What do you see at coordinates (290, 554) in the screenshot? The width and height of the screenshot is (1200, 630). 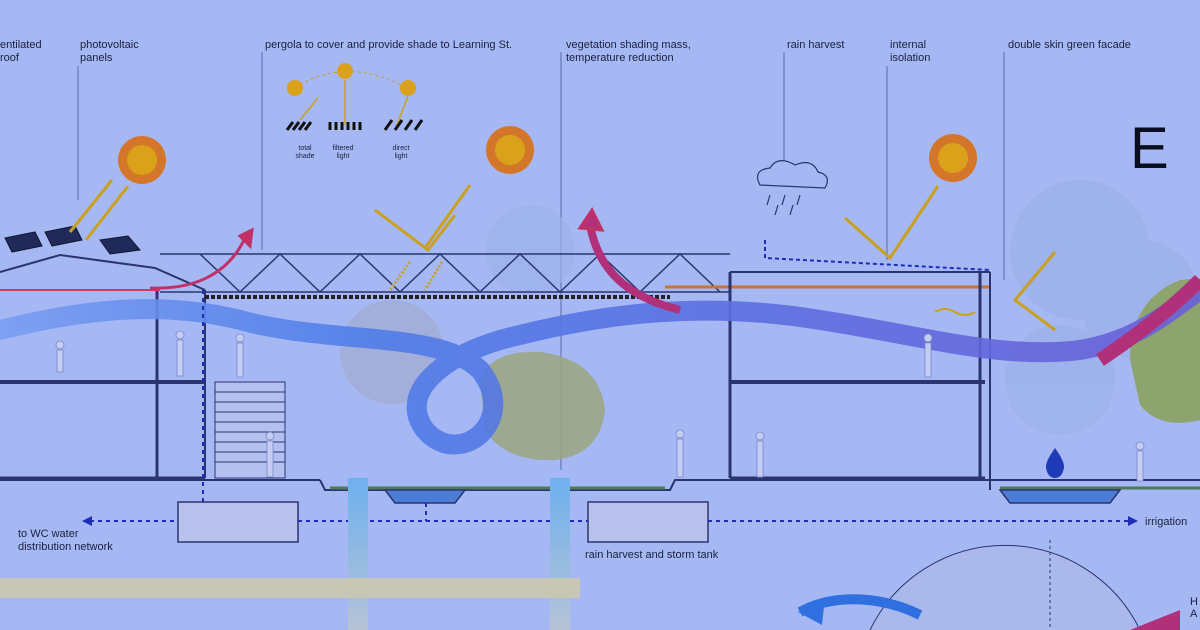 I see `geothermal-pipes` at bounding box center [290, 554].